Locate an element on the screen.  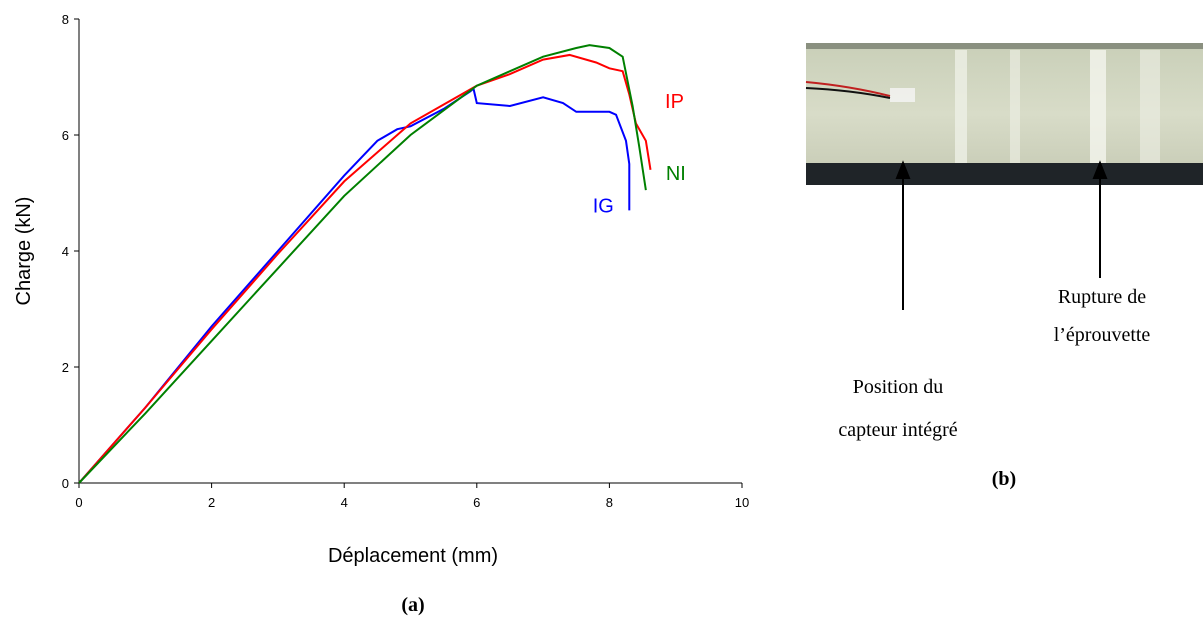
x-tick-label: 2 is located at coordinates (211, 502).